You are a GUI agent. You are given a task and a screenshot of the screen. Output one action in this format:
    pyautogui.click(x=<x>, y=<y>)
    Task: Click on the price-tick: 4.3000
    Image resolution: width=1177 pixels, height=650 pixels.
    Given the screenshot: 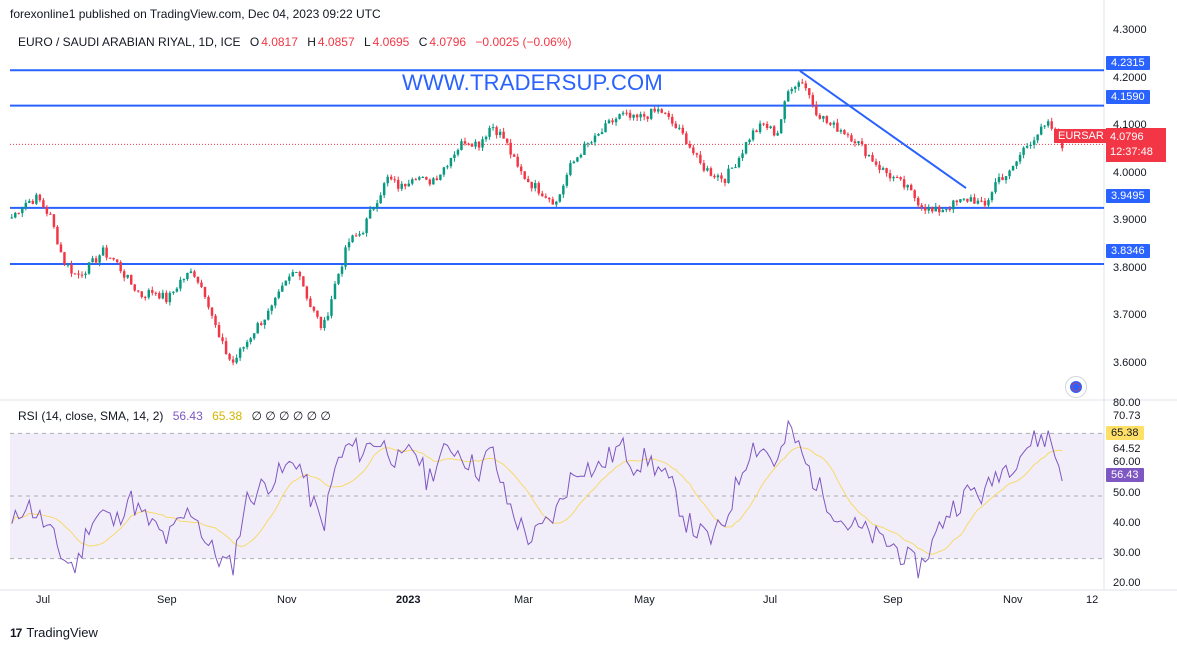 What is the action you would take?
    pyautogui.click(x=1130, y=30)
    